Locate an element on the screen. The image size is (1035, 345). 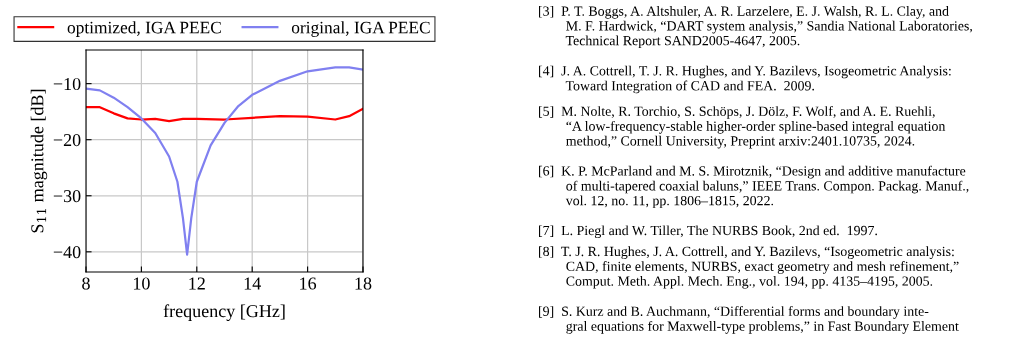
legend-label: original, IGA PEEC is located at coordinates (360, 29).